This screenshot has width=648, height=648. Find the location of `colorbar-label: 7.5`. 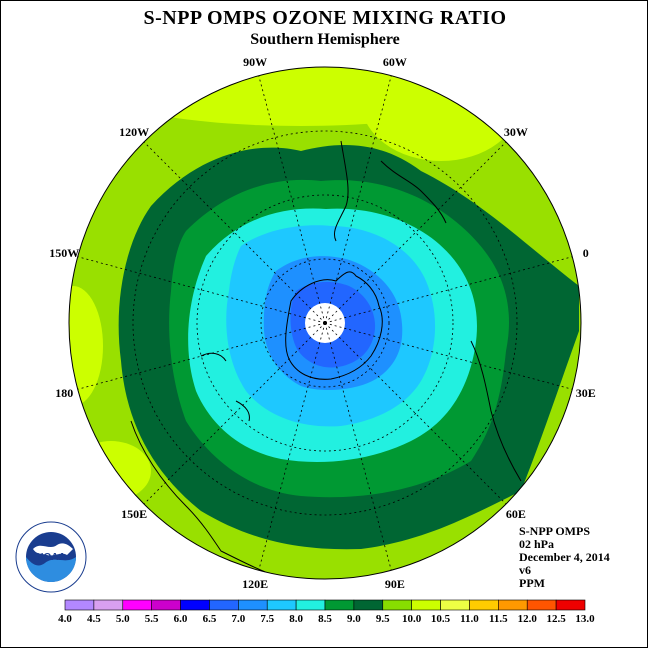

colorbar-label: 7.5 is located at coordinates (267, 619).